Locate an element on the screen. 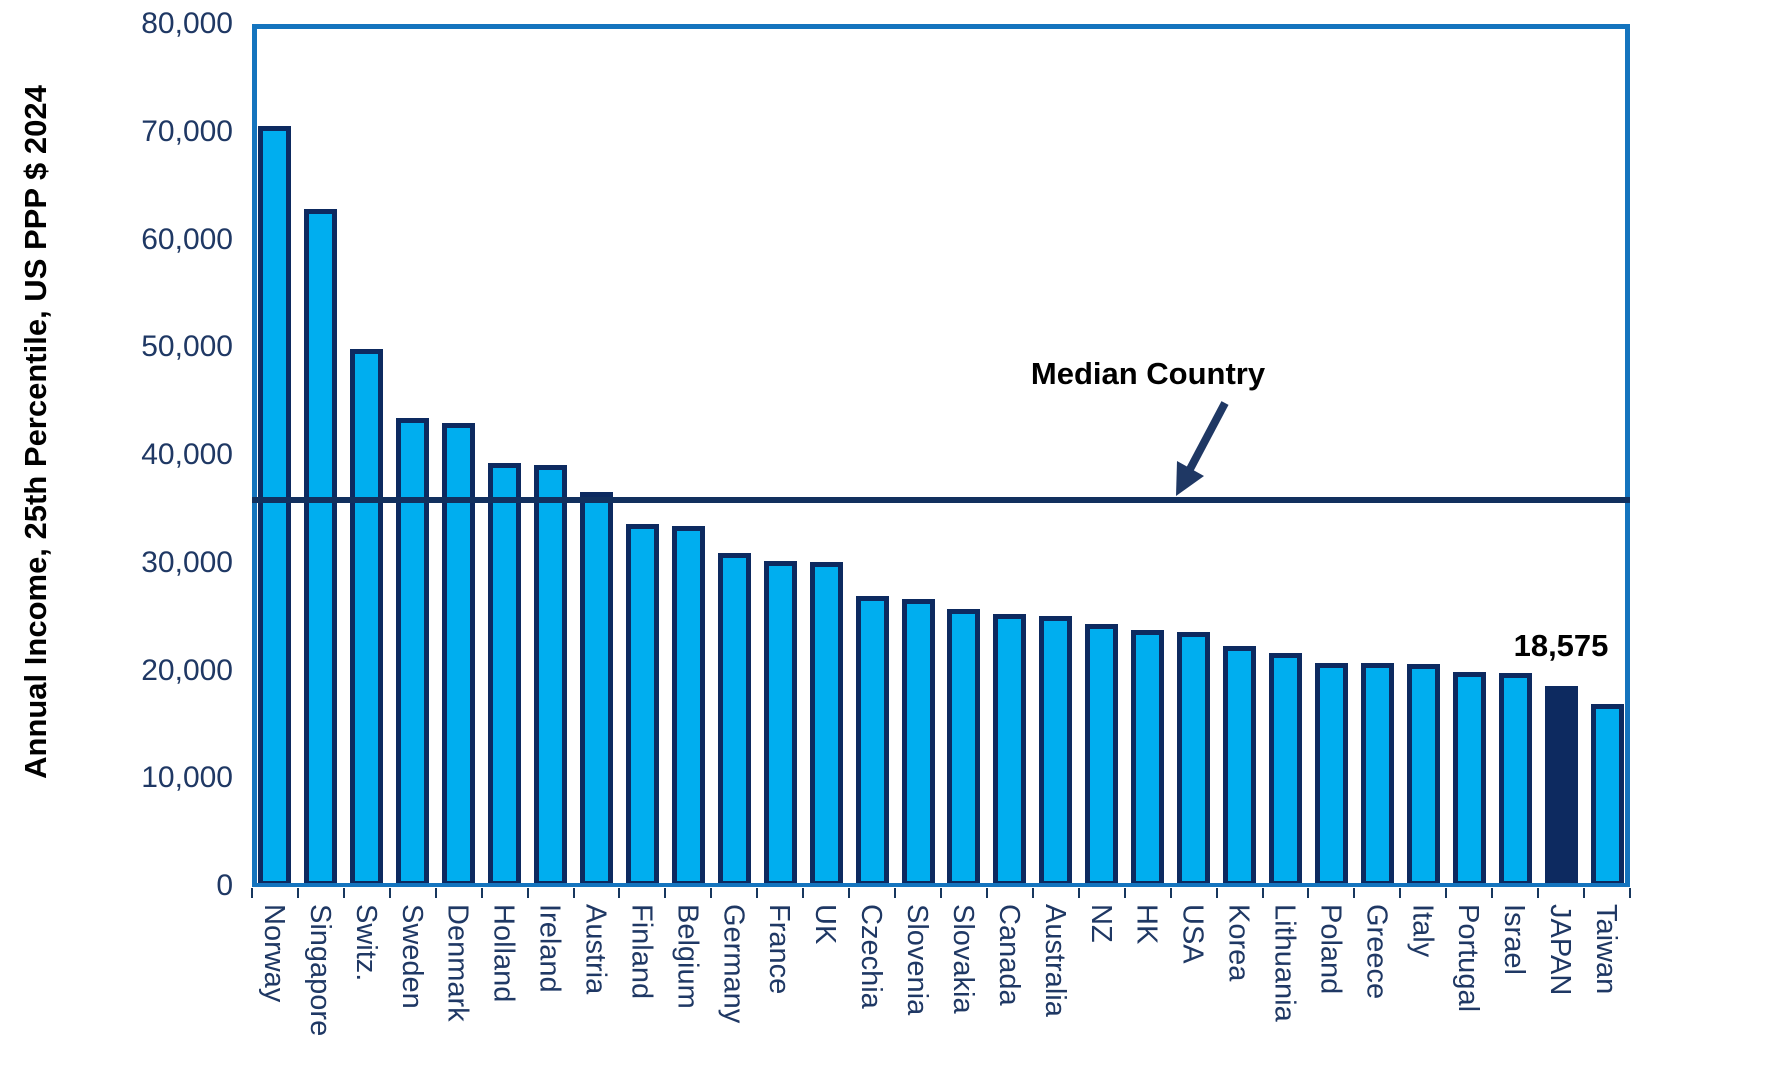 The image size is (1768, 1091). y-tick-label: 30,000 is located at coordinates (187, 562).